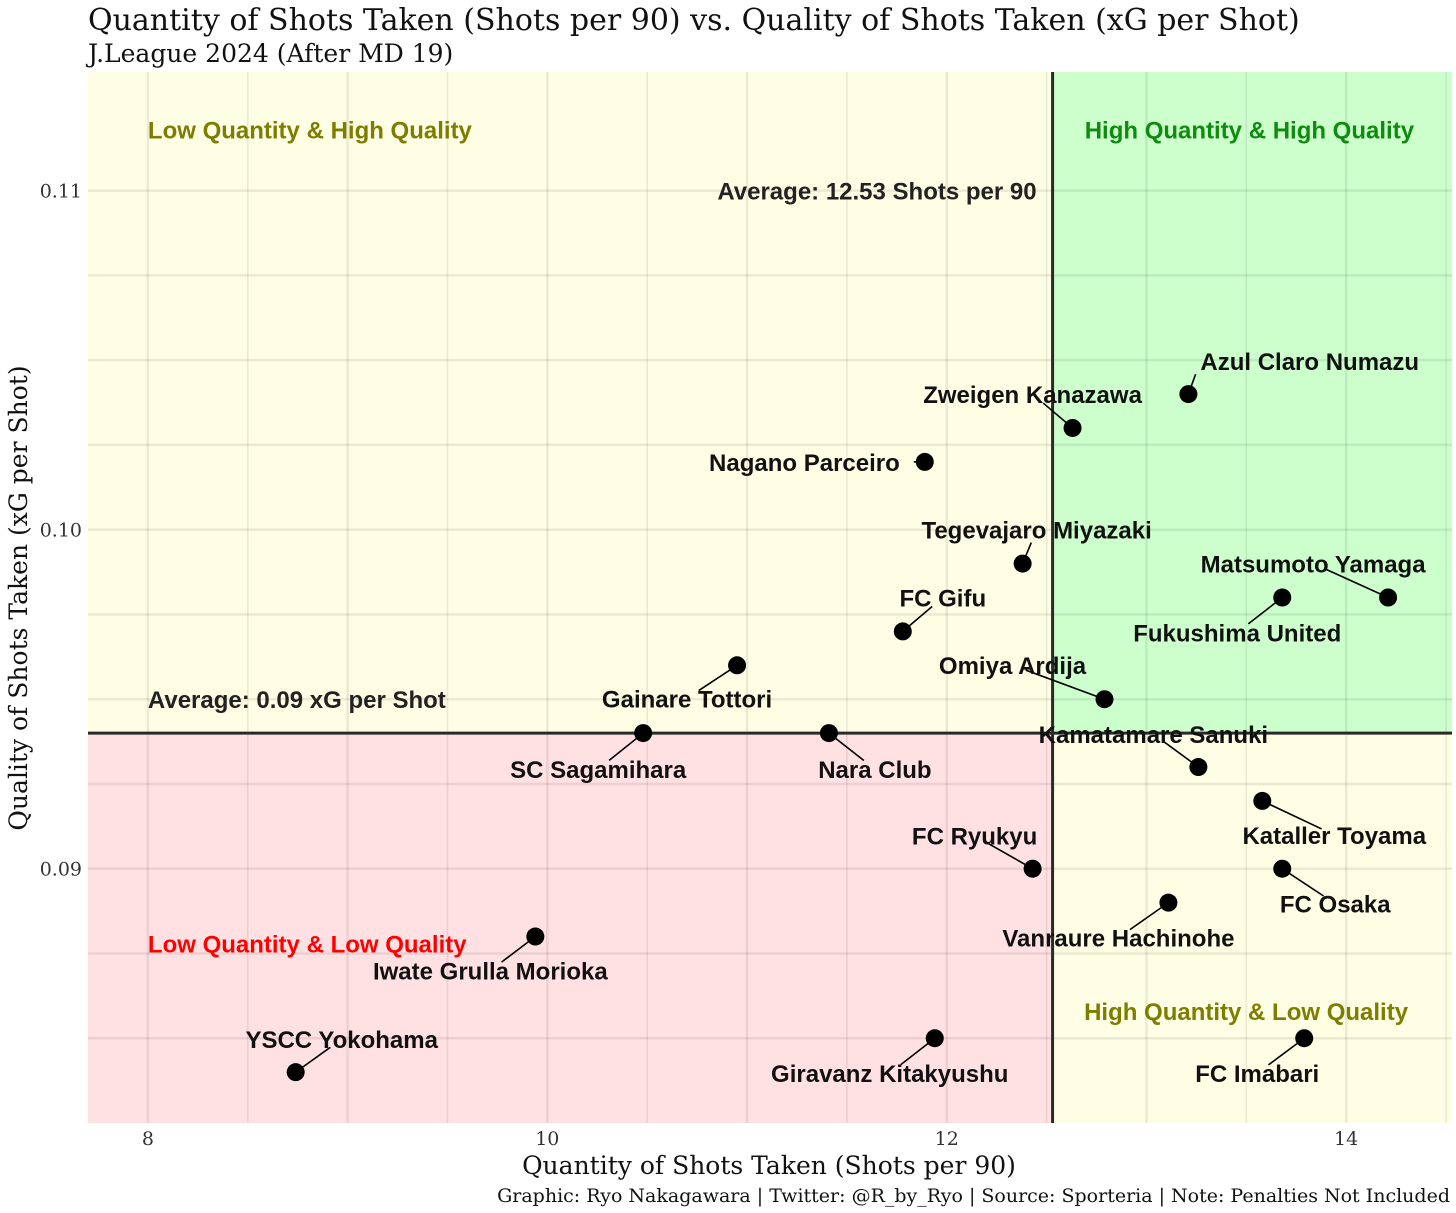 The height and width of the screenshot is (1213, 1456). I want to click on x-axis-label: Quantity of Shots Taken (Shots per 90), so click(769, 1165).